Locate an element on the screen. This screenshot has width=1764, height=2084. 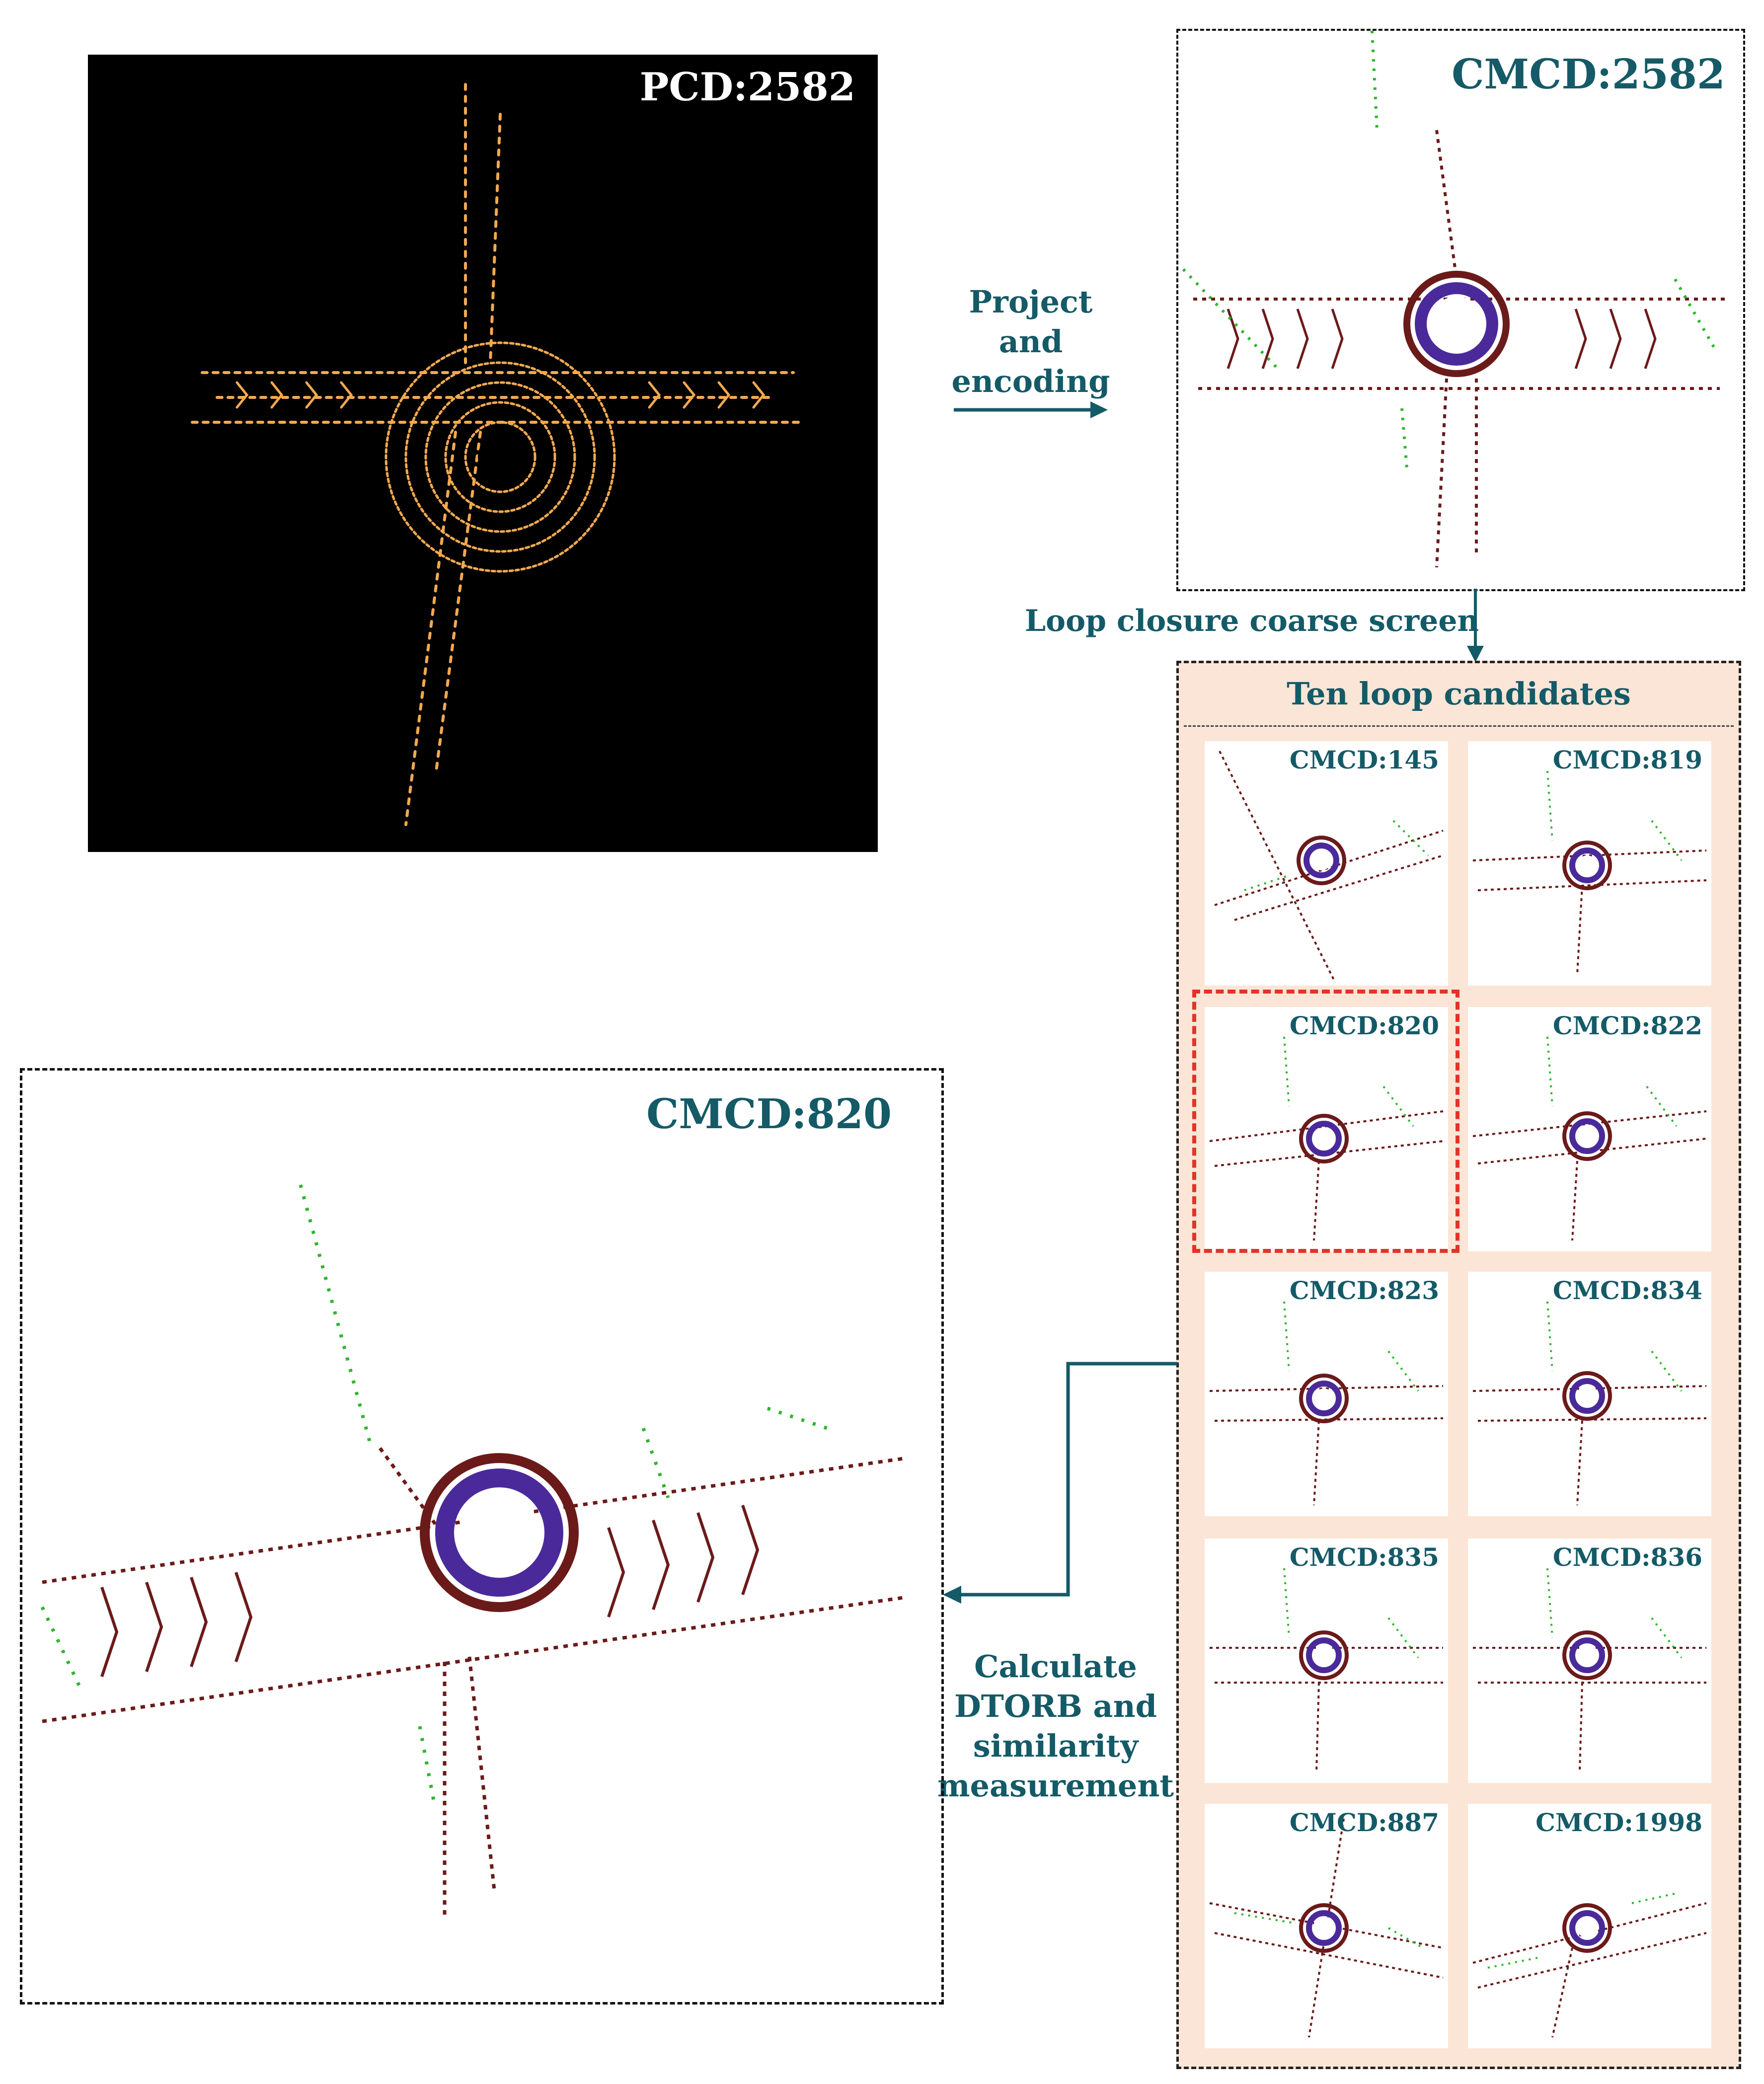
result-cmcd-label: CMCD:820 is located at coordinates (769, 1114).